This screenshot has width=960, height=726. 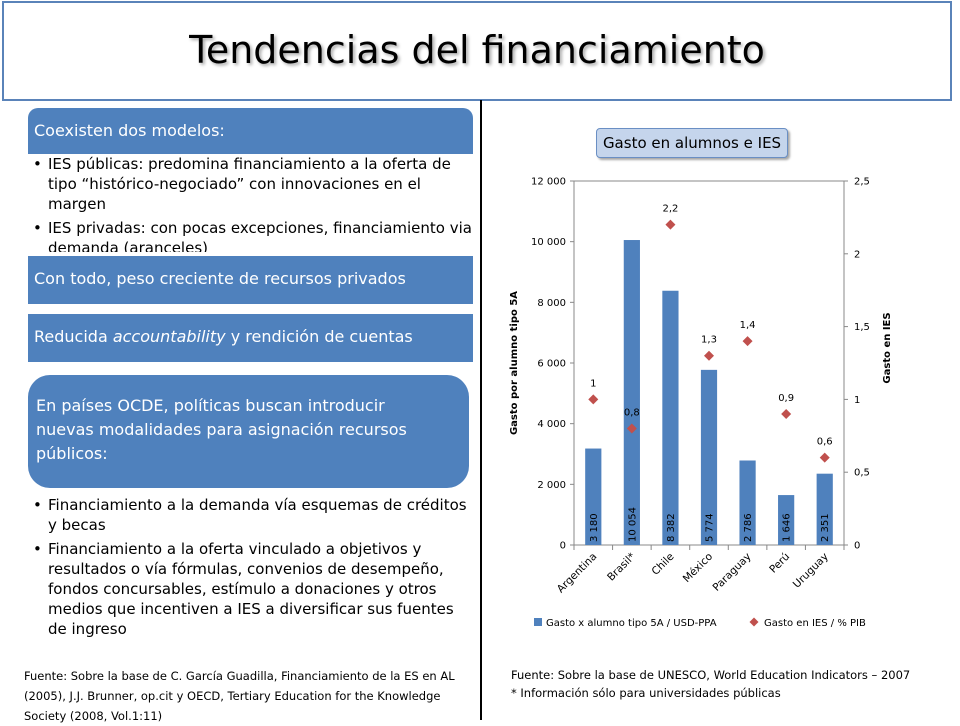 What do you see at coordinates (786, 398) in the screenshot?
I see `marker-value-label: 0,9` at bounding box center [786, 398].